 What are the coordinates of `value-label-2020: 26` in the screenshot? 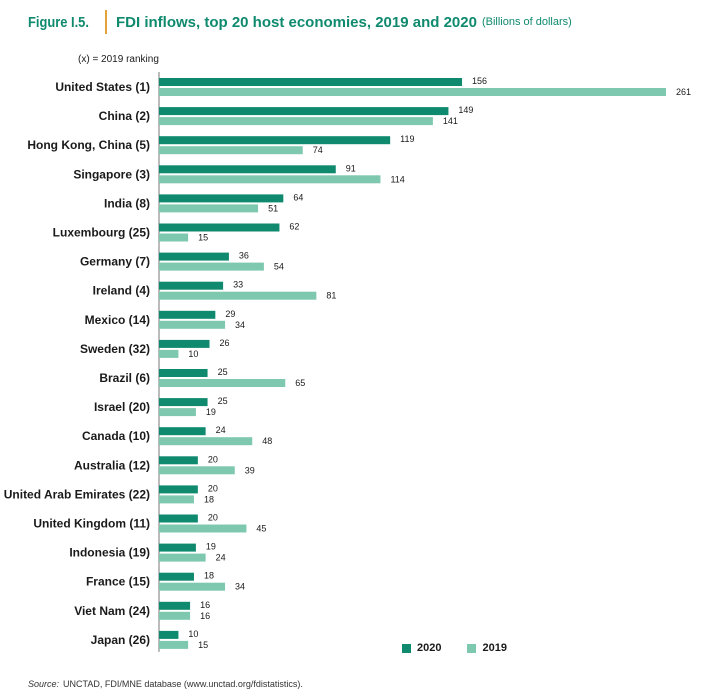 It's located at (225, 343).